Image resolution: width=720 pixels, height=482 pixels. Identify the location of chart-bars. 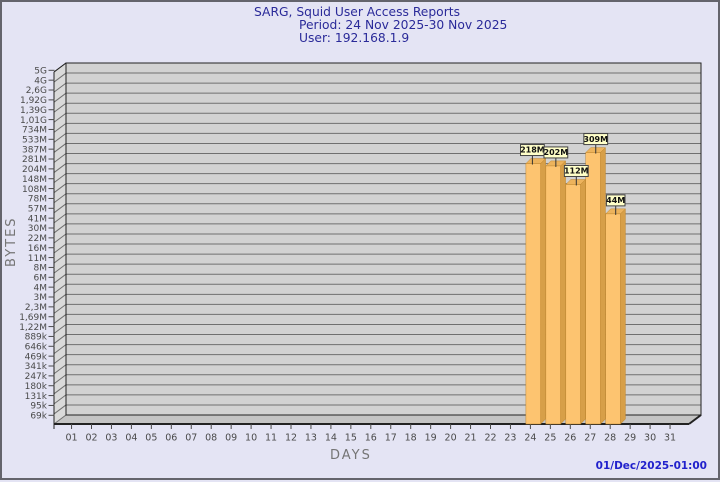
(576, 285).